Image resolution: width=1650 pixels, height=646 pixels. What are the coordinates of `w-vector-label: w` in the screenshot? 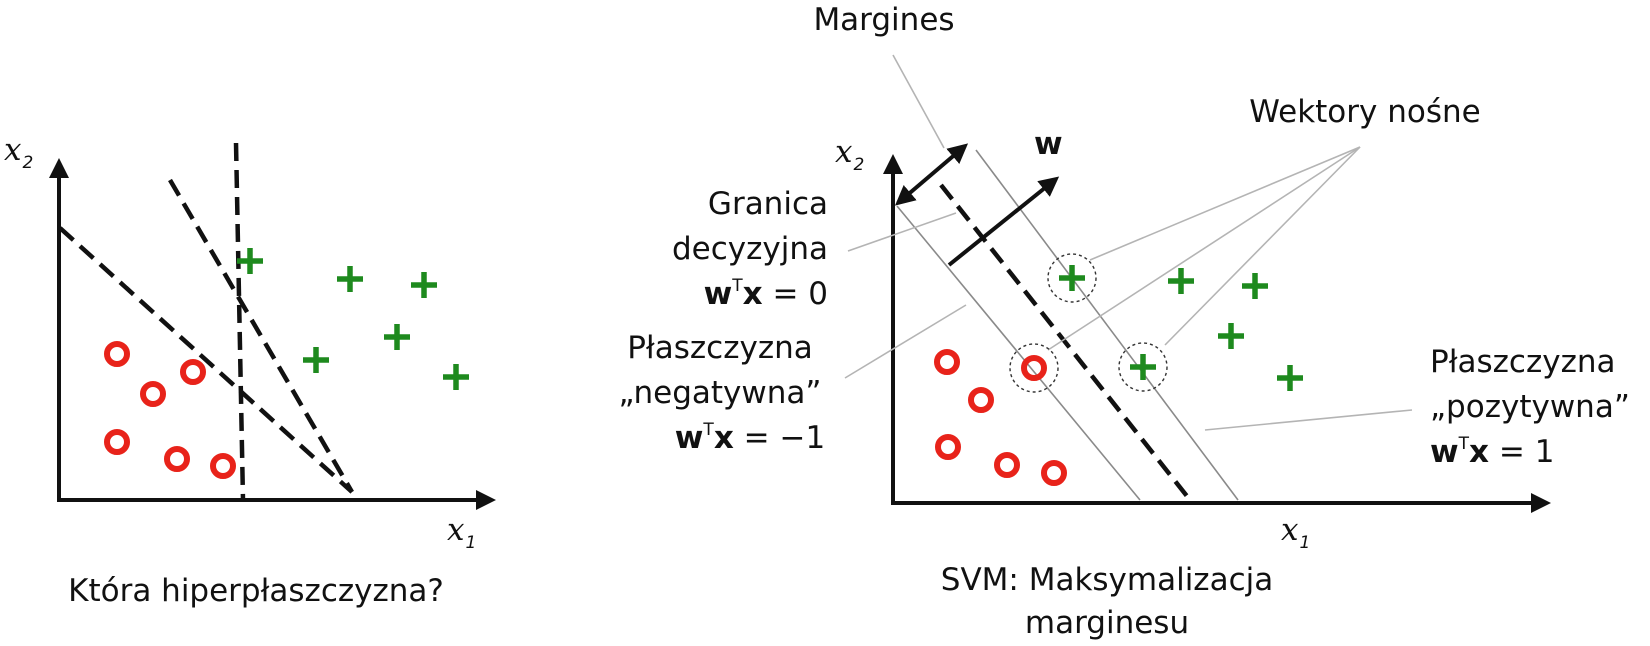 It's located at (1048, 144).